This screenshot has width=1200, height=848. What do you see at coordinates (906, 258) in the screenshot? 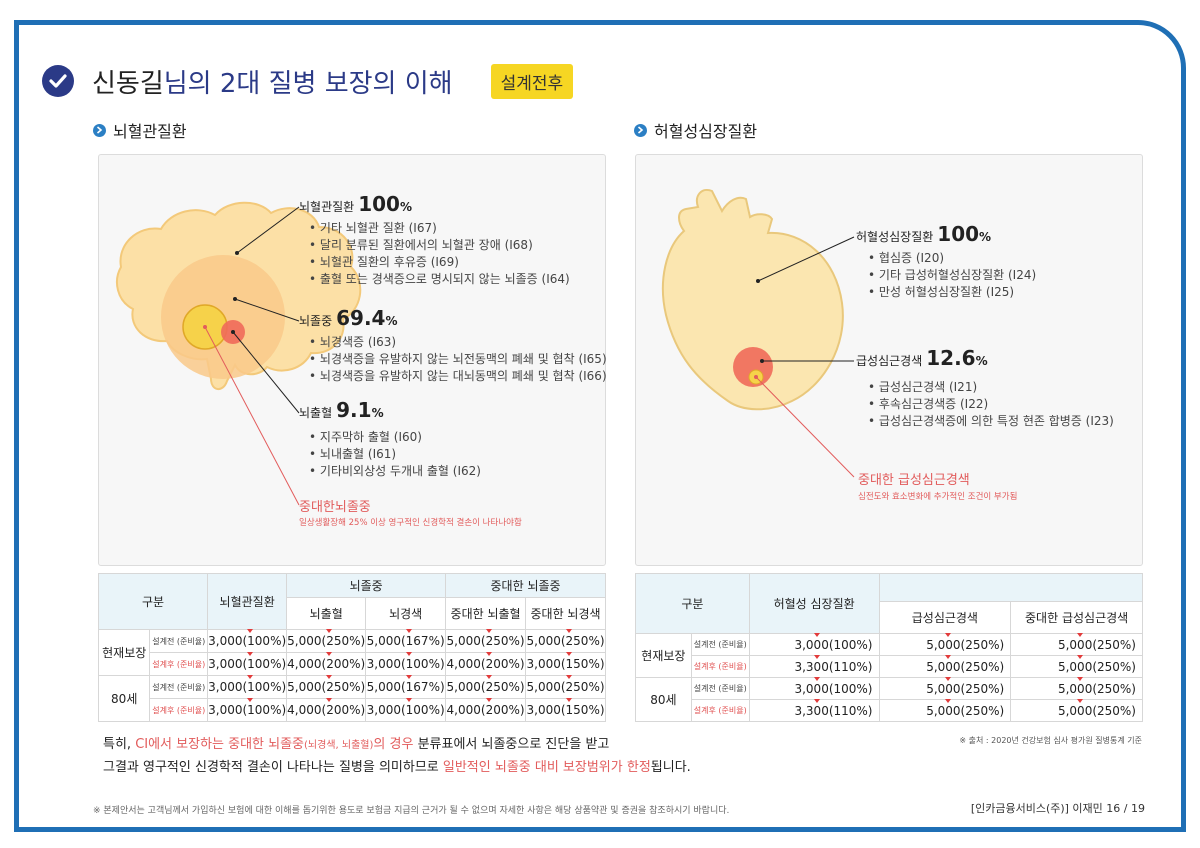
I see `svg-text: • 협심증 (I20)` at bounding box center [906, 258].